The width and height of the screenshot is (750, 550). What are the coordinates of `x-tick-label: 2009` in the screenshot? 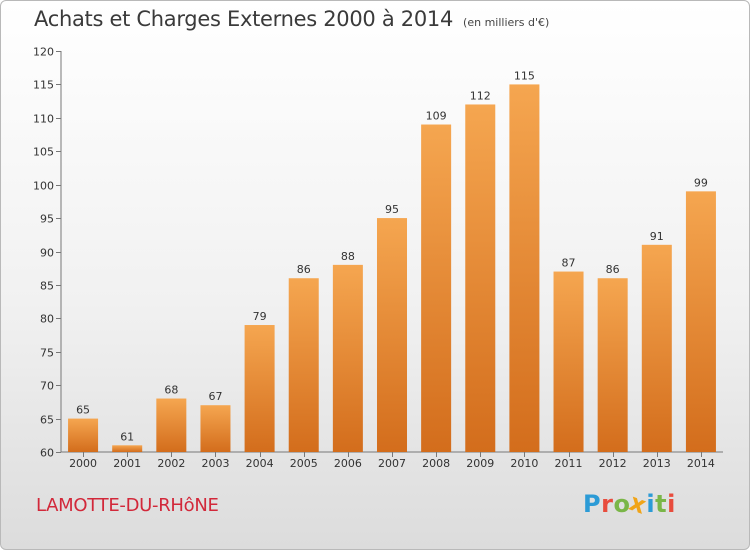 It's located at (480, 463).